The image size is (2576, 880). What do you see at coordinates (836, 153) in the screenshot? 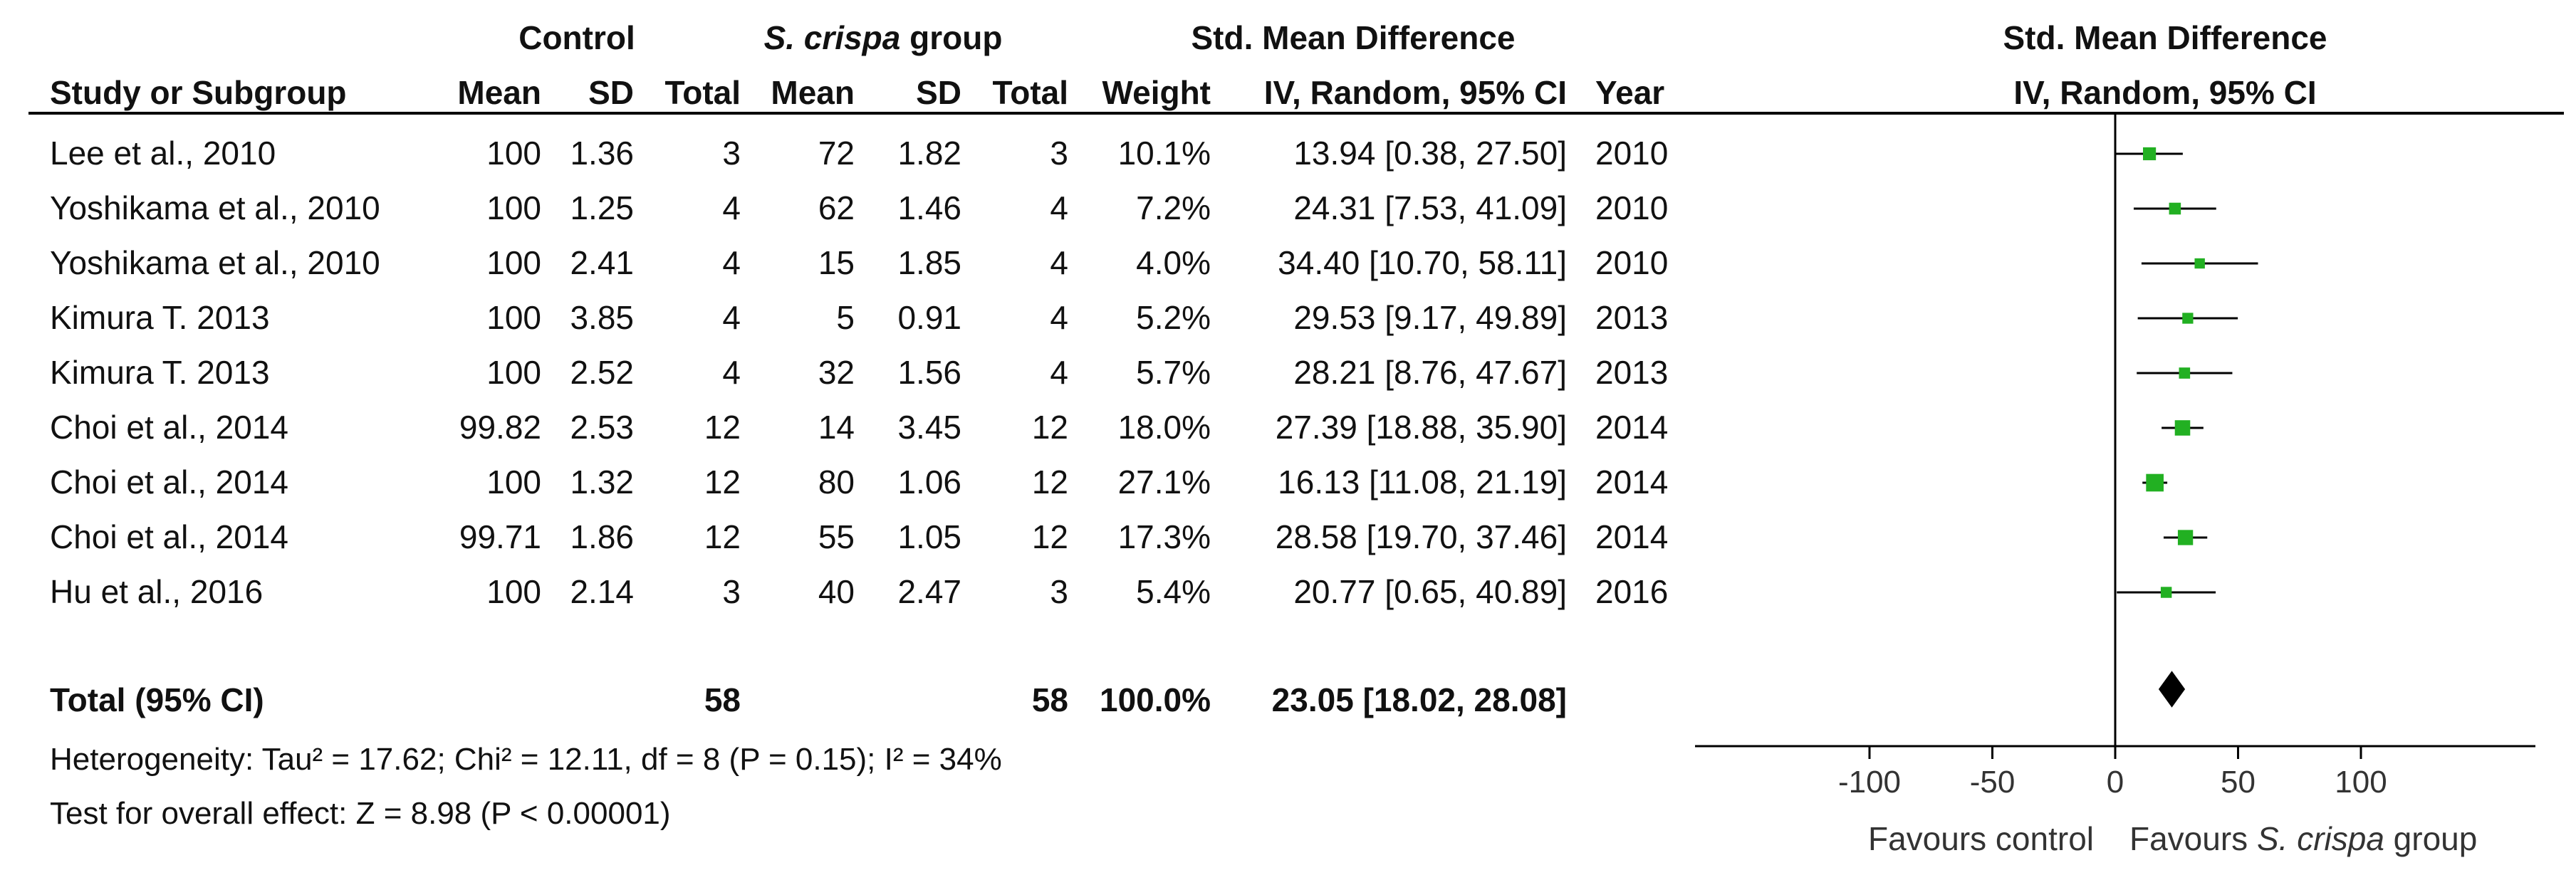
I see `treatment-mean: 72` at bounding box center [836, 153].